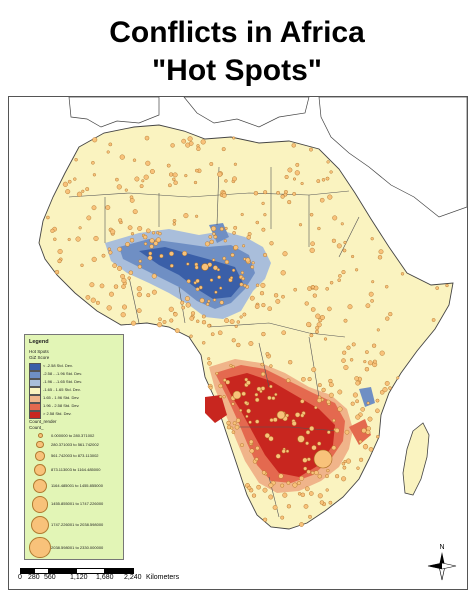 This screenshot has width=474, height=613. I want to click on legend-class-label: 1.65 - 1.96 Std. Dev., so click(61, 397).